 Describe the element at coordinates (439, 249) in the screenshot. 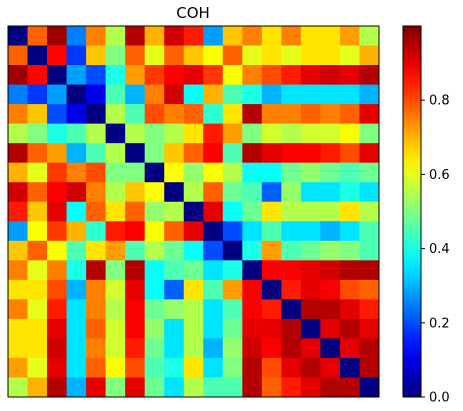

I see `colorbar-tick-label: 0.4` at that location.